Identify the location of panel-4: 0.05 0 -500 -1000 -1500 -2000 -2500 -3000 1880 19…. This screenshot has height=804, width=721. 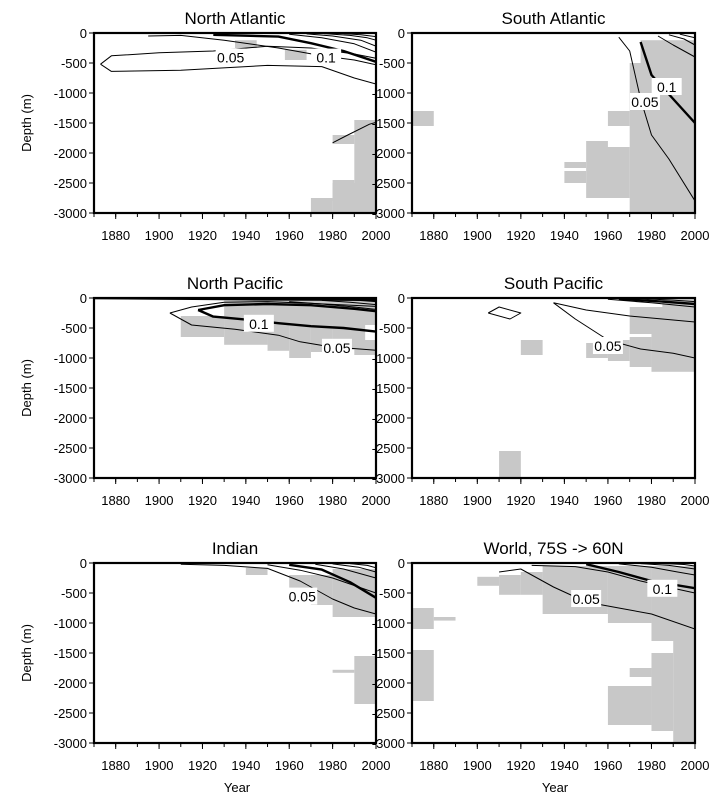
(541, 391).